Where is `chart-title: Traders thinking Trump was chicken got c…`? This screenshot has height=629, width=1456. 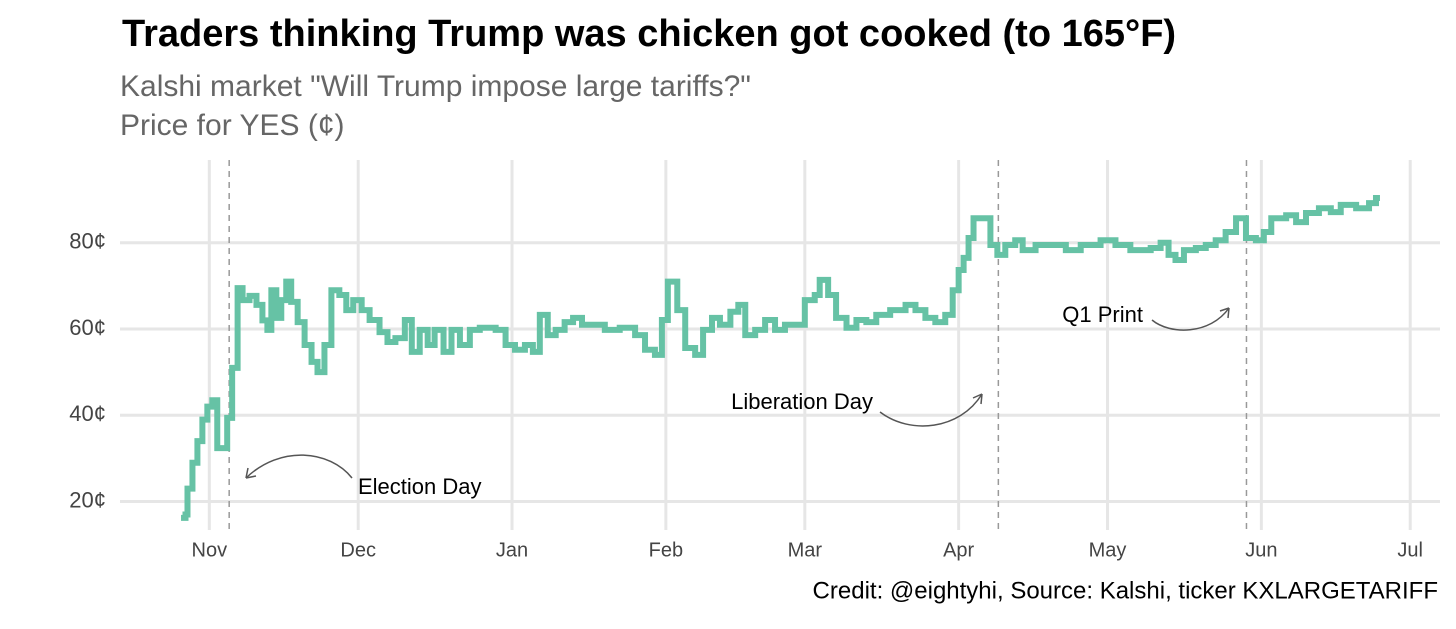
chart-title: Traders thinking Trump was chicken got c… is located at coordinates (649, 34).